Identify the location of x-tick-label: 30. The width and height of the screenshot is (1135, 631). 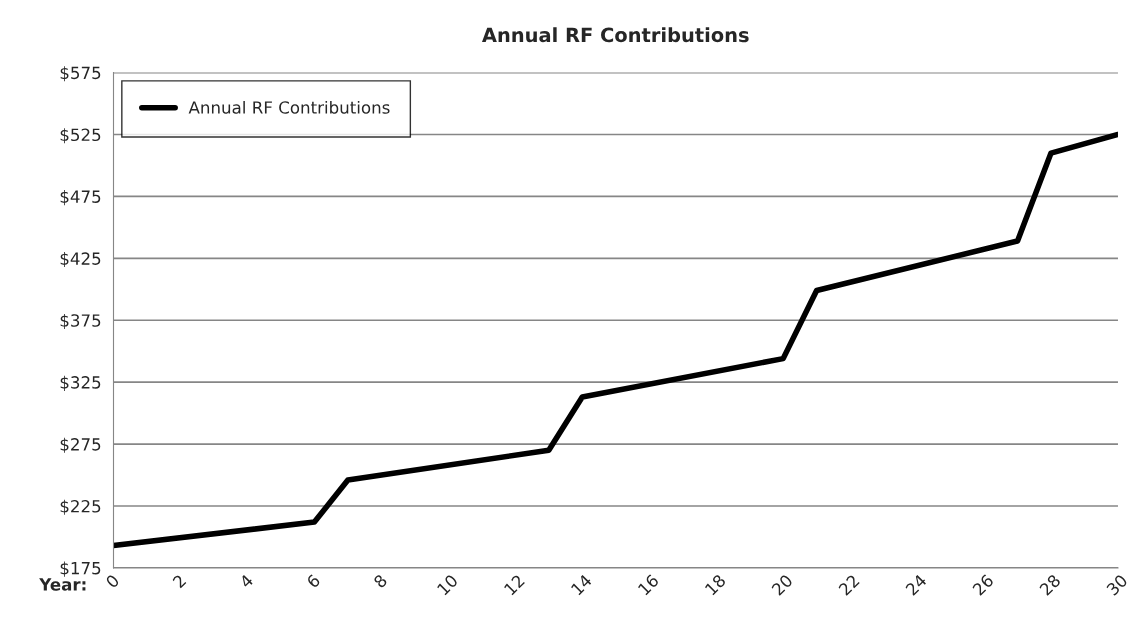
(1117, 584).